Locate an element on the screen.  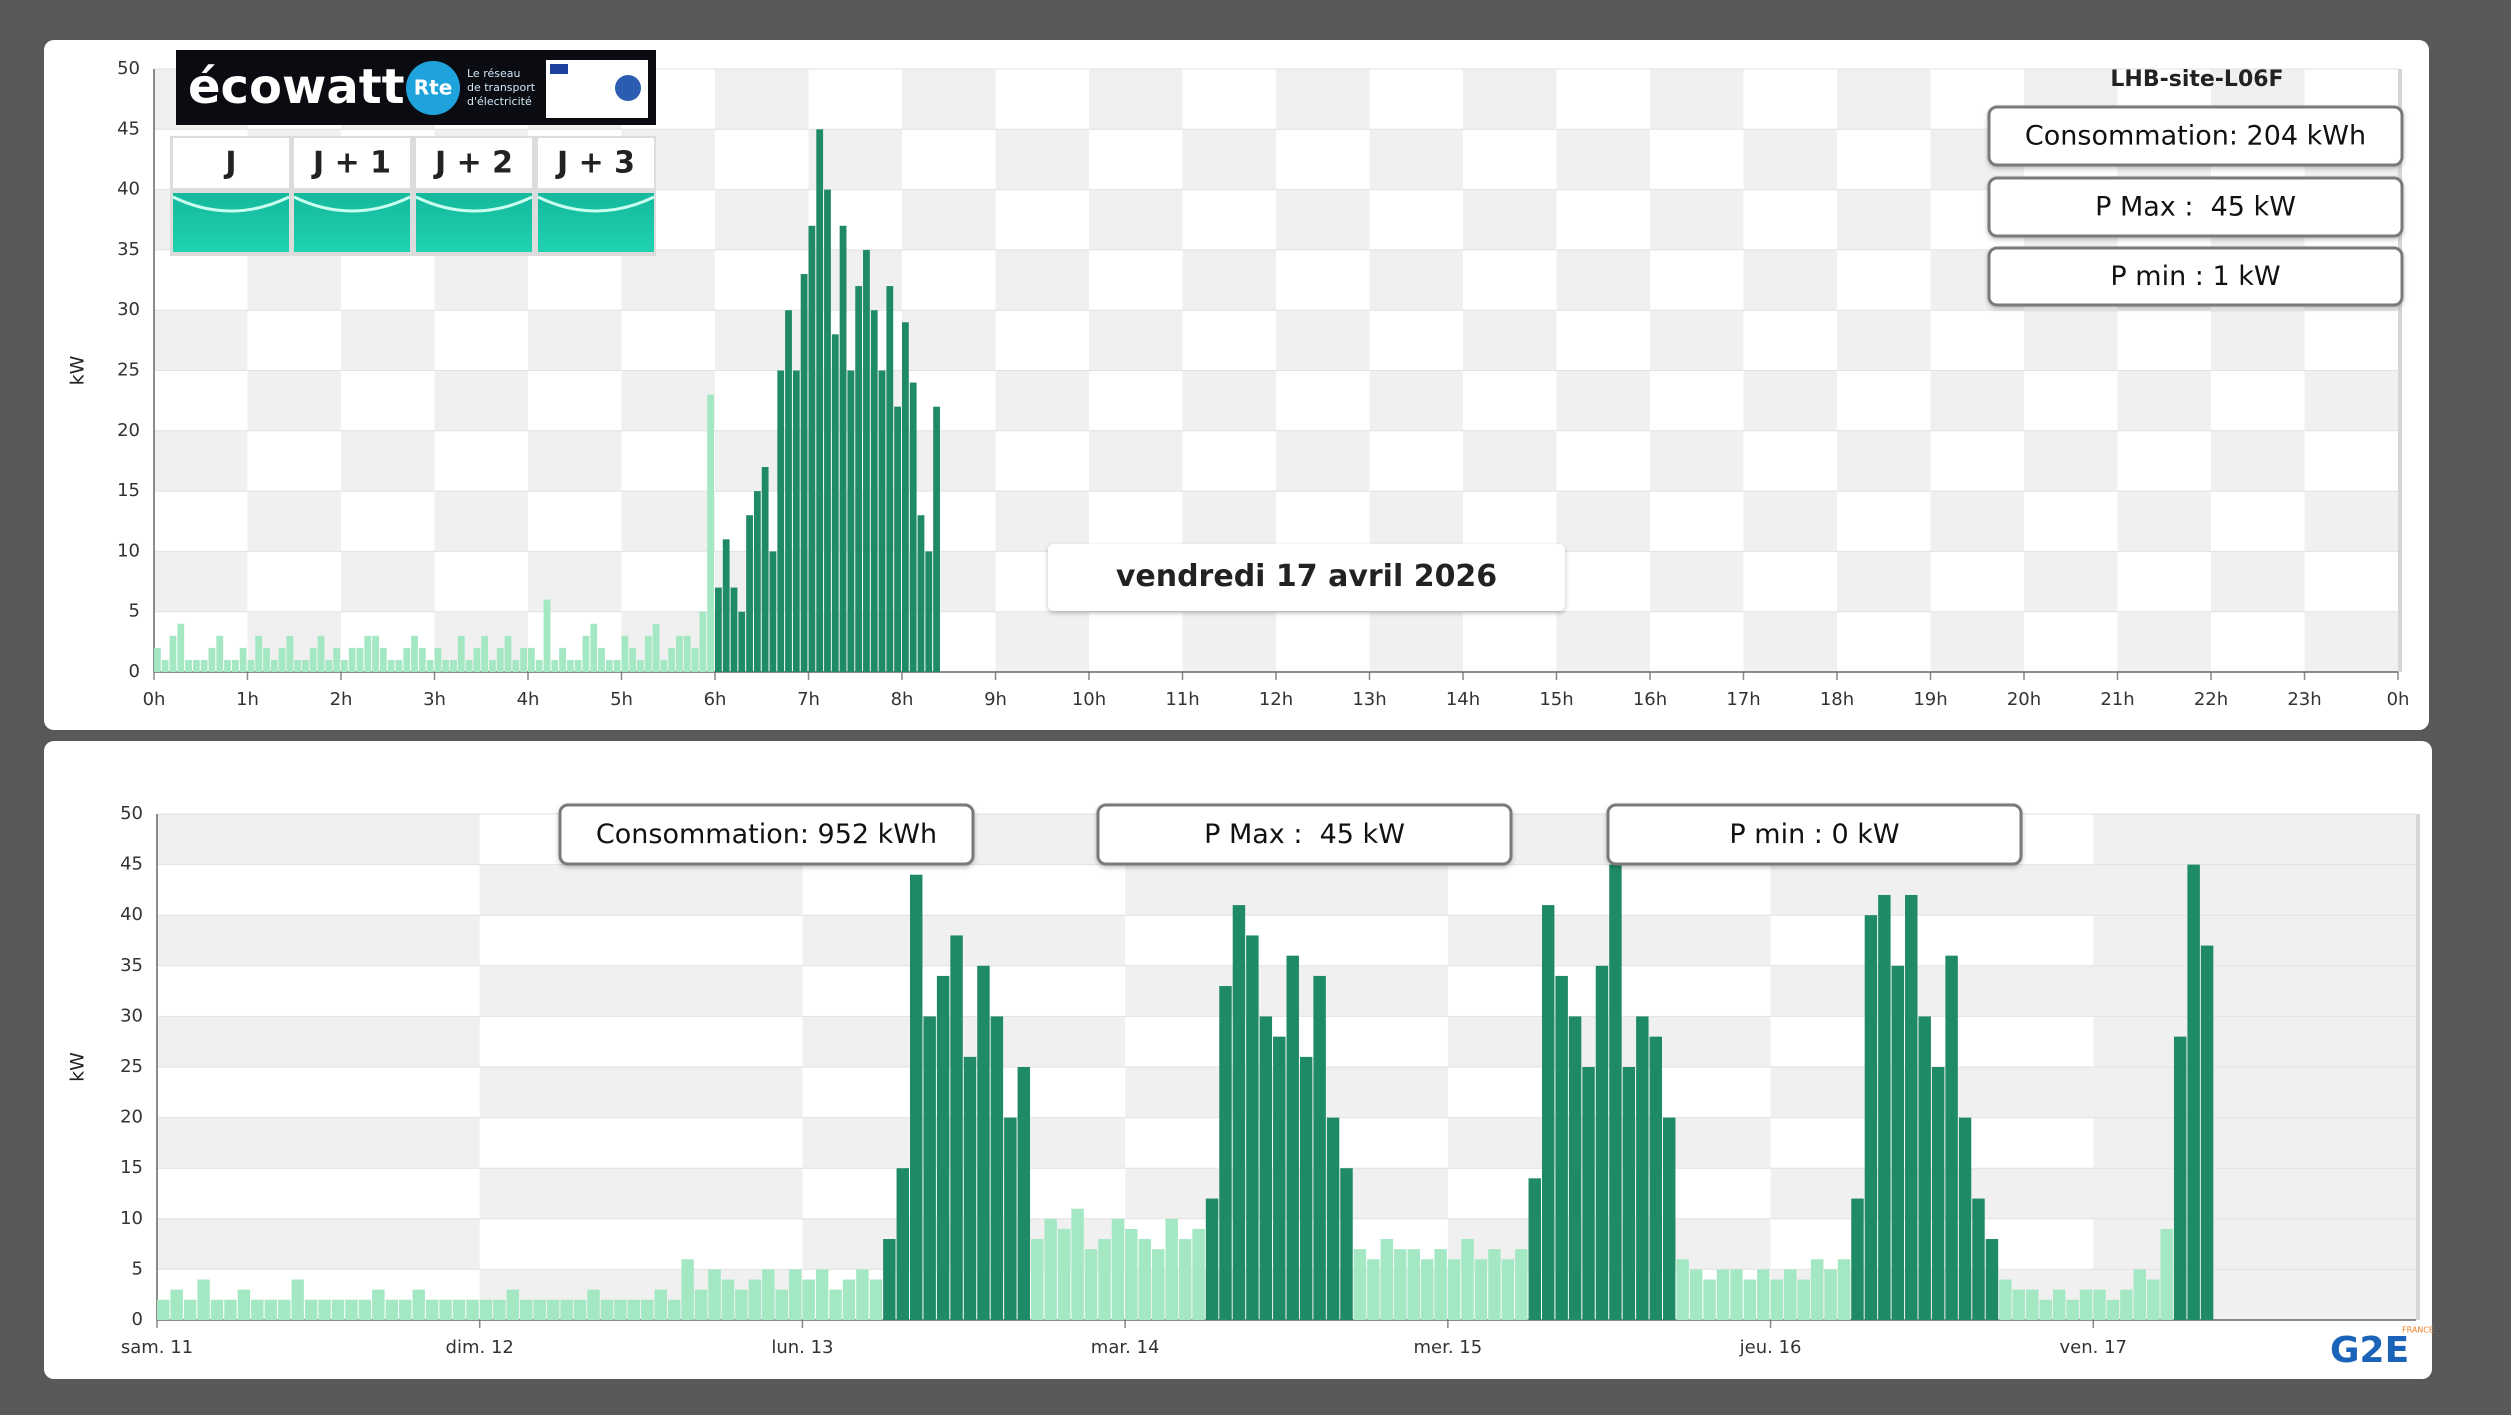
tile-signal is located at coordinates (231, 222).